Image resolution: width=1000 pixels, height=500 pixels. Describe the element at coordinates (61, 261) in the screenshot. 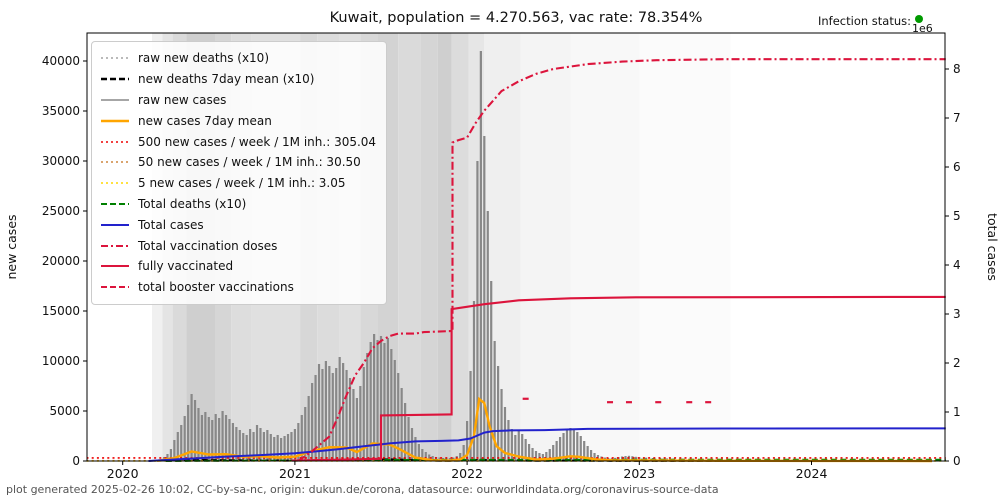

I see `left-tick-label: 20000` at that location.